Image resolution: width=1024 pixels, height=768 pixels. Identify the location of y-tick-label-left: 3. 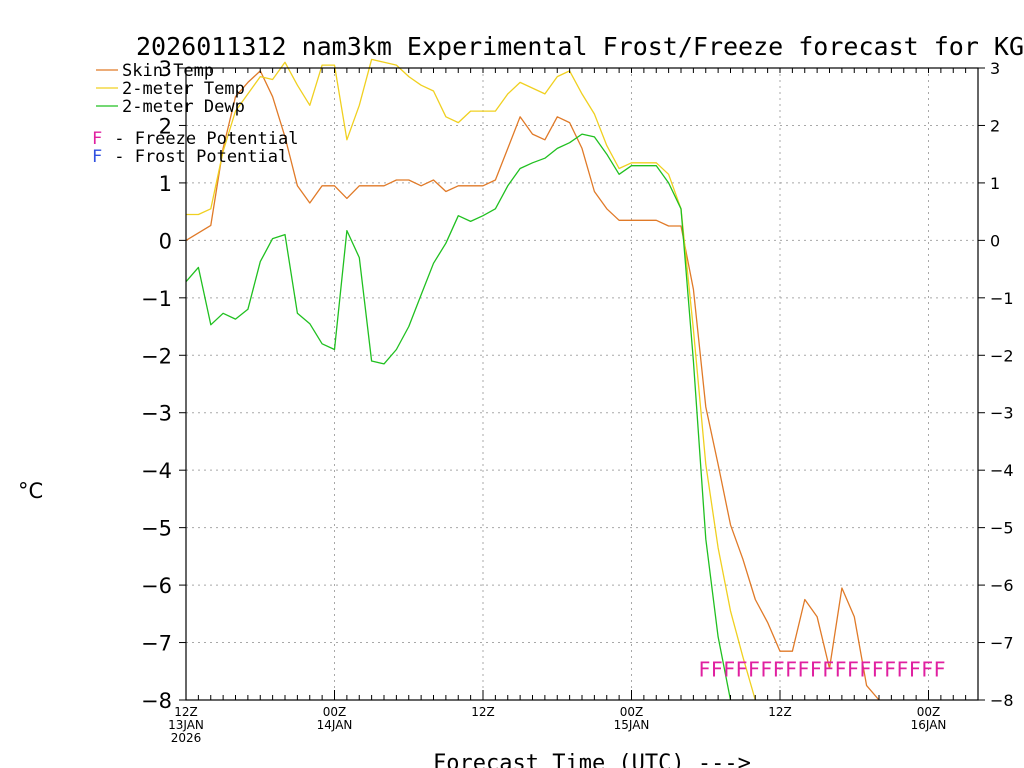
(165, 69).